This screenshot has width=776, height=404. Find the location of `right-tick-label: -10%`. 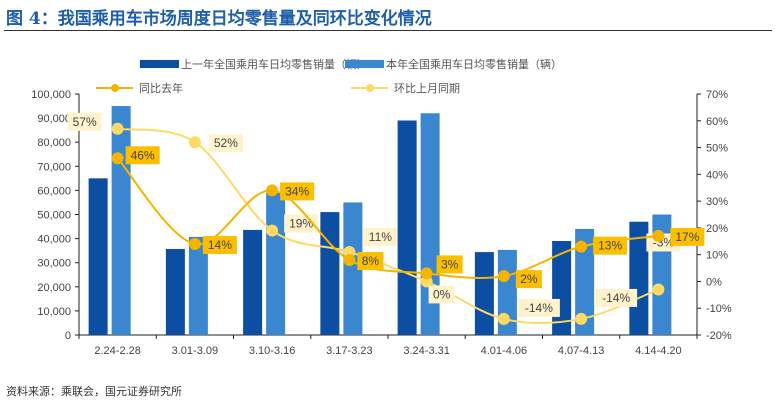

right-tick-label: -10% is located at coordinates (719, 309).